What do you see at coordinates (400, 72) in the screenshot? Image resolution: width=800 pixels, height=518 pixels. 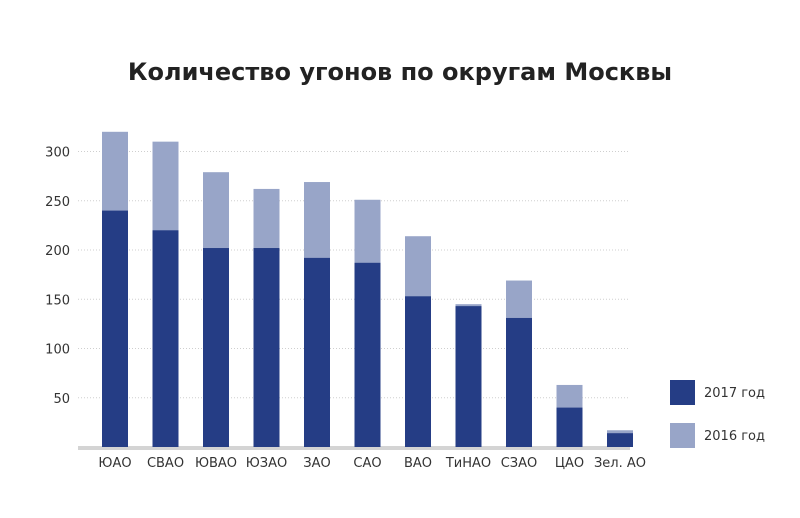 I see `chart-title: Количество угонов по округам Москвы` at bounding box center [400, 72].